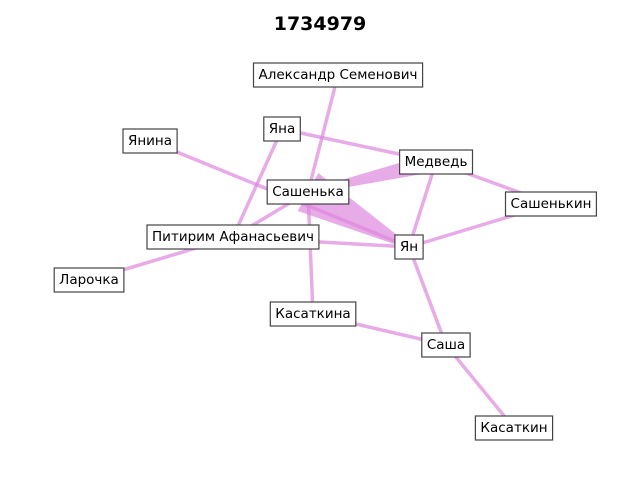 This screenshot has width=640, height=480. I want to click on edge-alexander-sashenka, so click(323, 133).